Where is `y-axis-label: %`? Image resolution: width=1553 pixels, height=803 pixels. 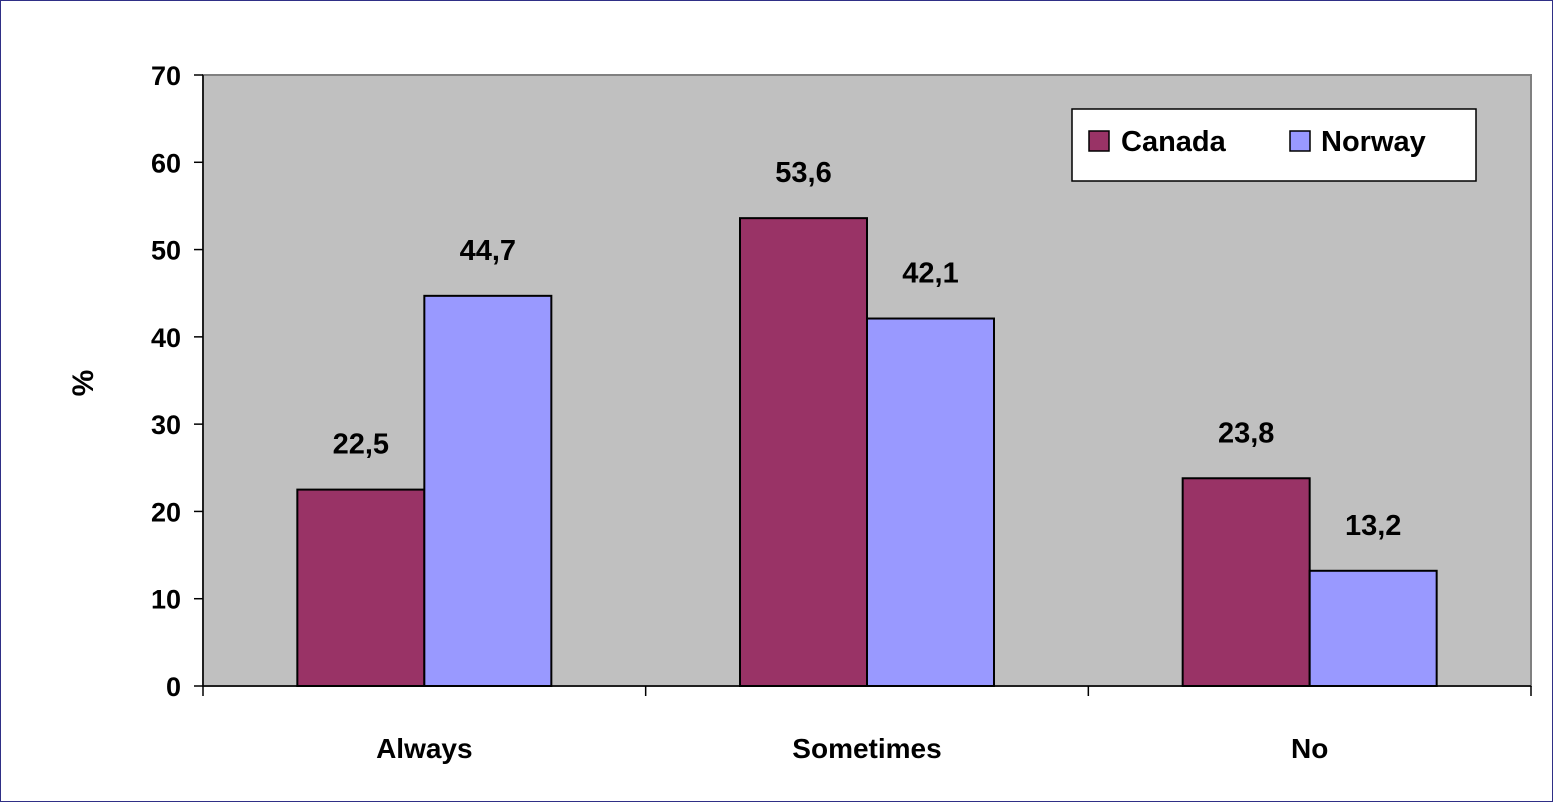 y-axis-label: % is located at coordinates (83, 383).